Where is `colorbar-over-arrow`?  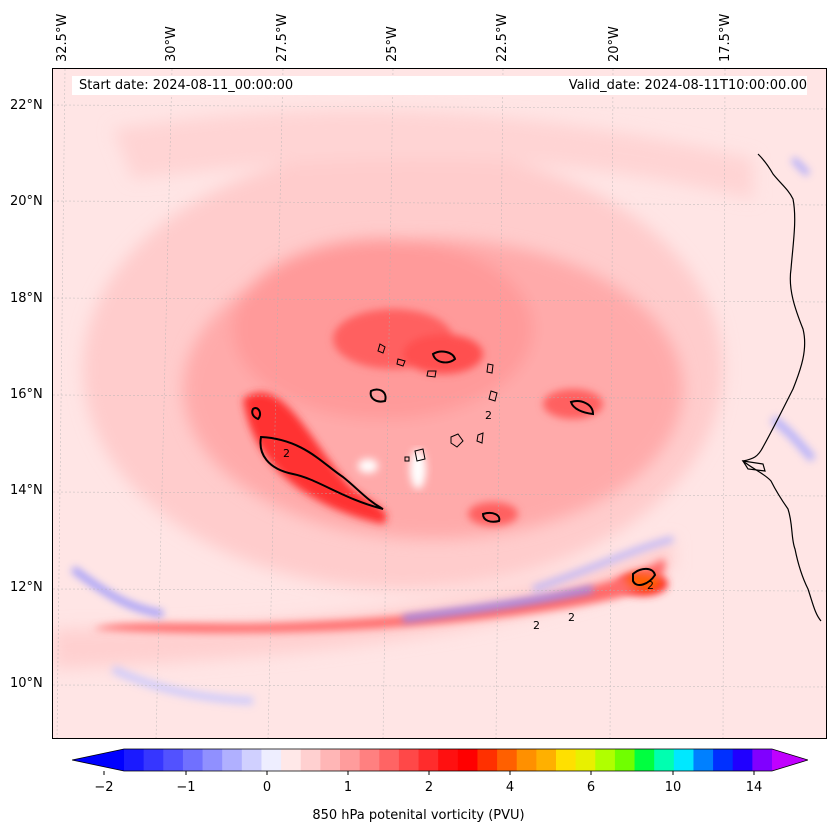 colorbar-over-arrow is located at coordinates (790, 760).